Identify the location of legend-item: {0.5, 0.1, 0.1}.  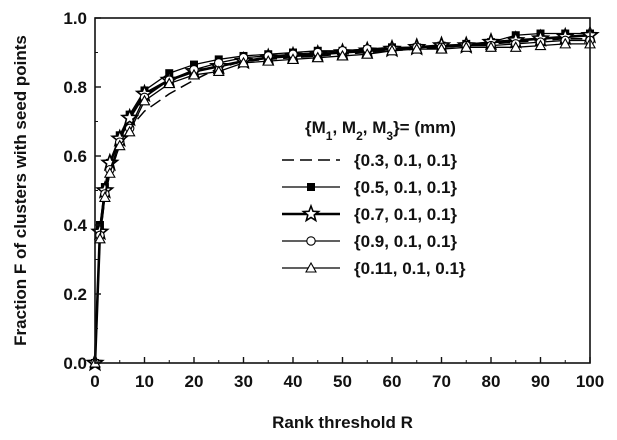
(369, 187).